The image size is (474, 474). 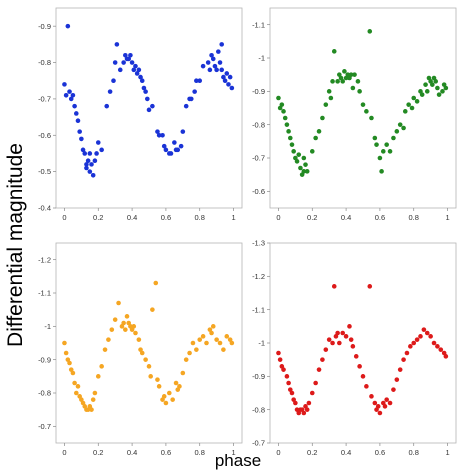 What do you see at coordinates (44, 99) in the screenshot?
I see `y-tick-label: -0.7` at bounding box center [44, 99].